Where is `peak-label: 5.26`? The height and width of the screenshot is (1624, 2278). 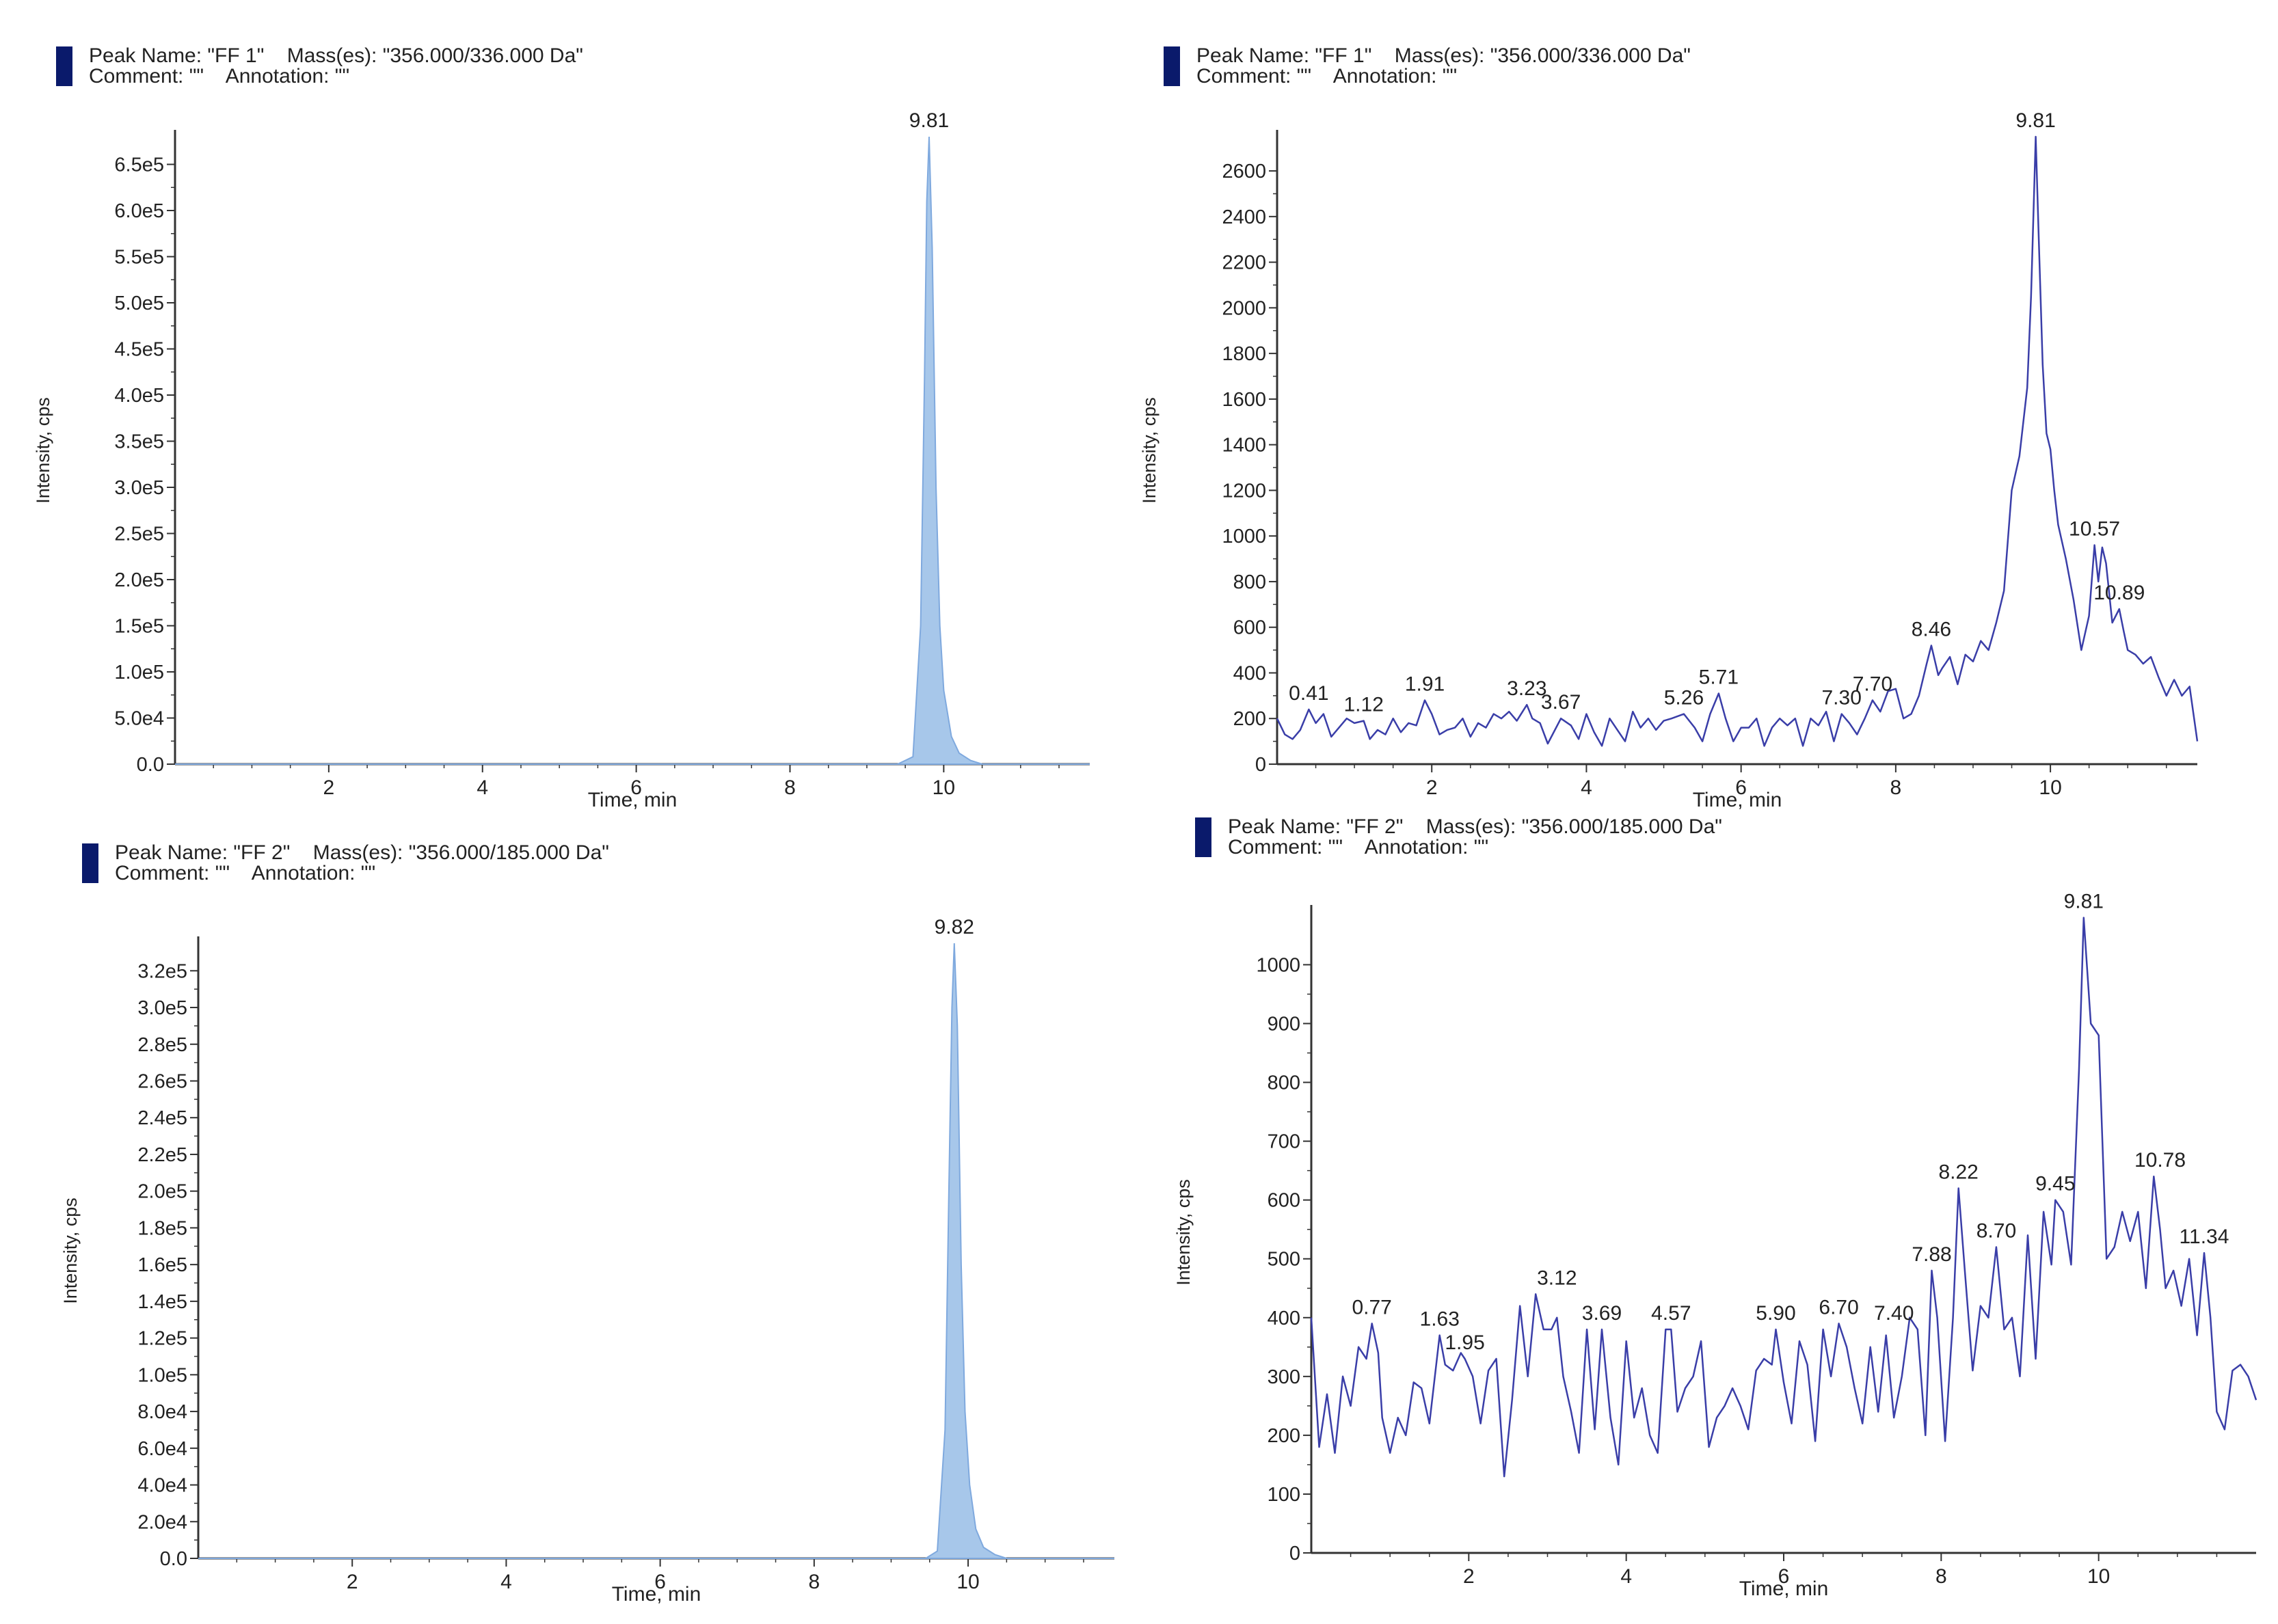
peak-label: 5.26 is located at coordinates (1684, 698).